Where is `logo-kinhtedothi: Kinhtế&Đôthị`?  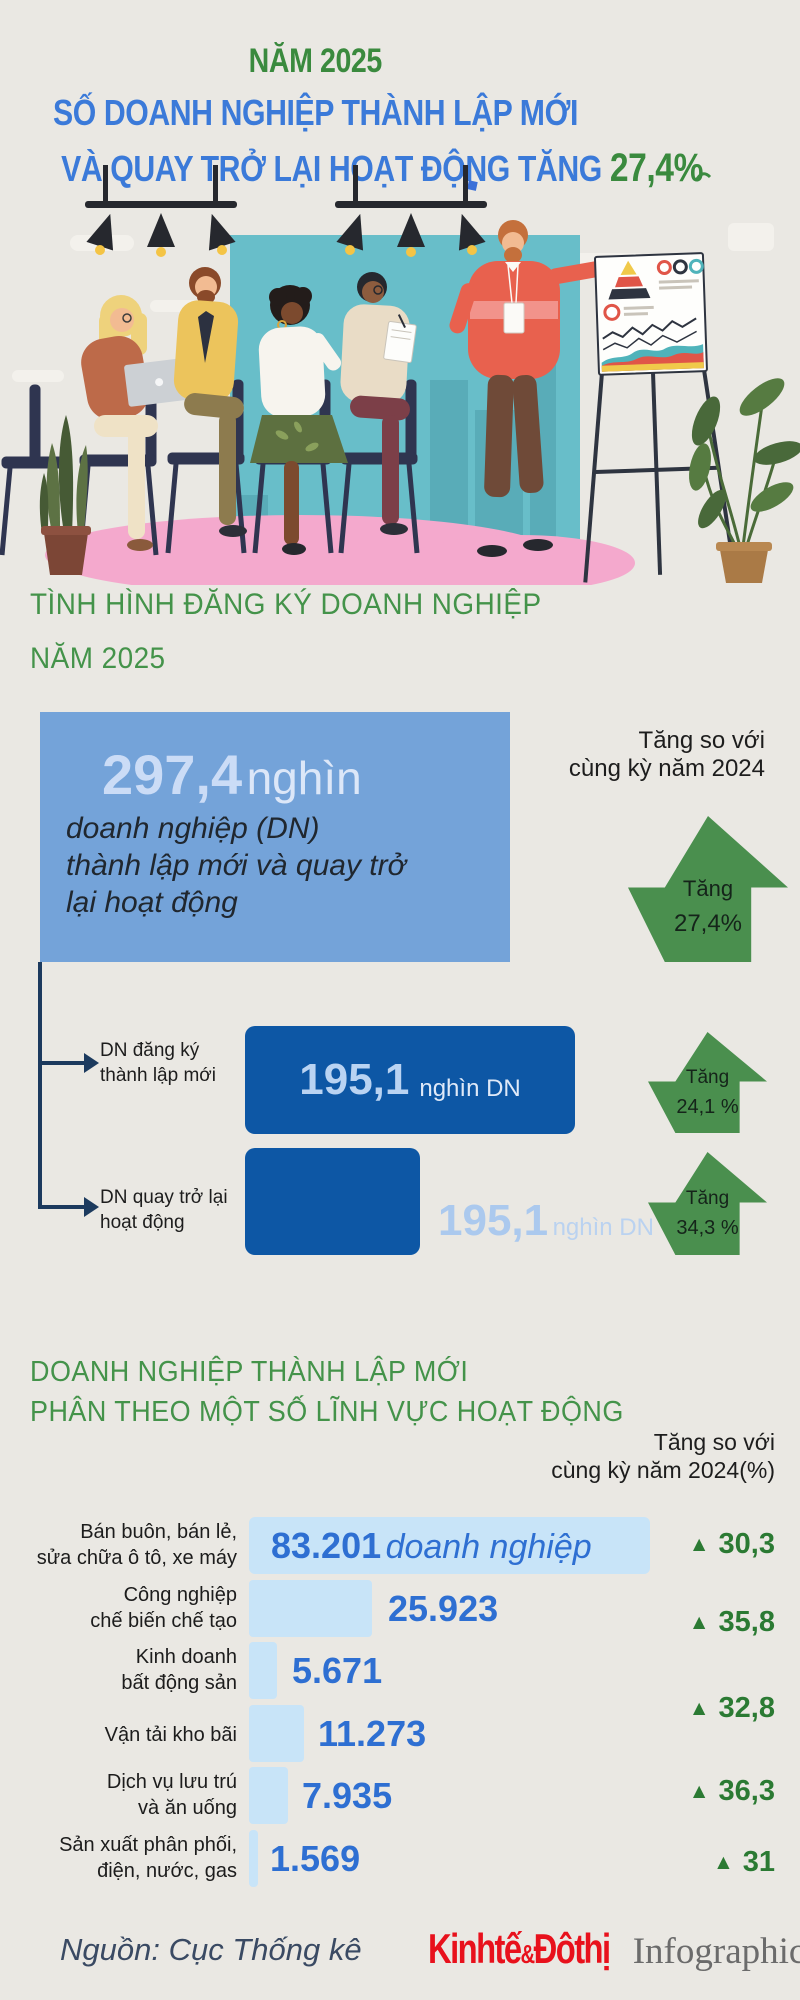
logo-kinhtedothi: Kinhtế&Đôthị is located at coordinates (519, 1948).